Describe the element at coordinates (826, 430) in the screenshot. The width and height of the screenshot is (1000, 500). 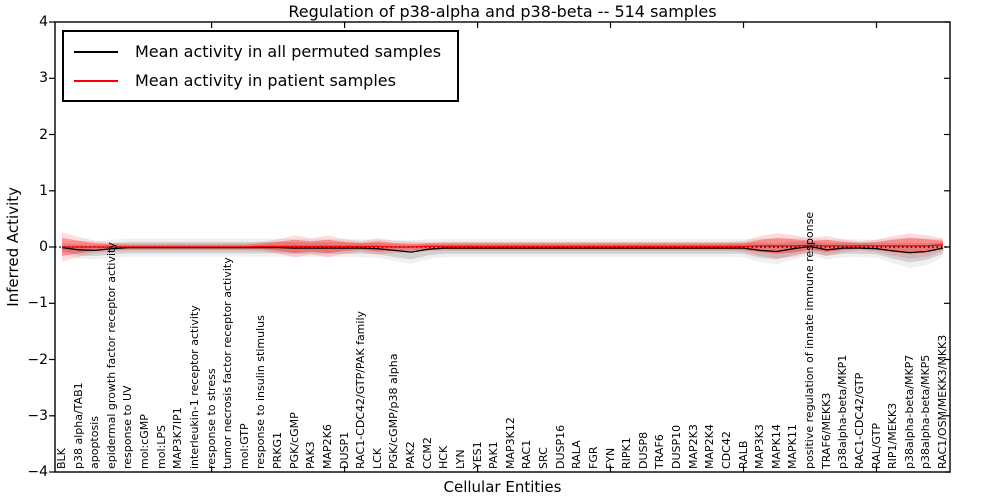
I see `x-tick-label: TRAF6/MEKK3` at that location.